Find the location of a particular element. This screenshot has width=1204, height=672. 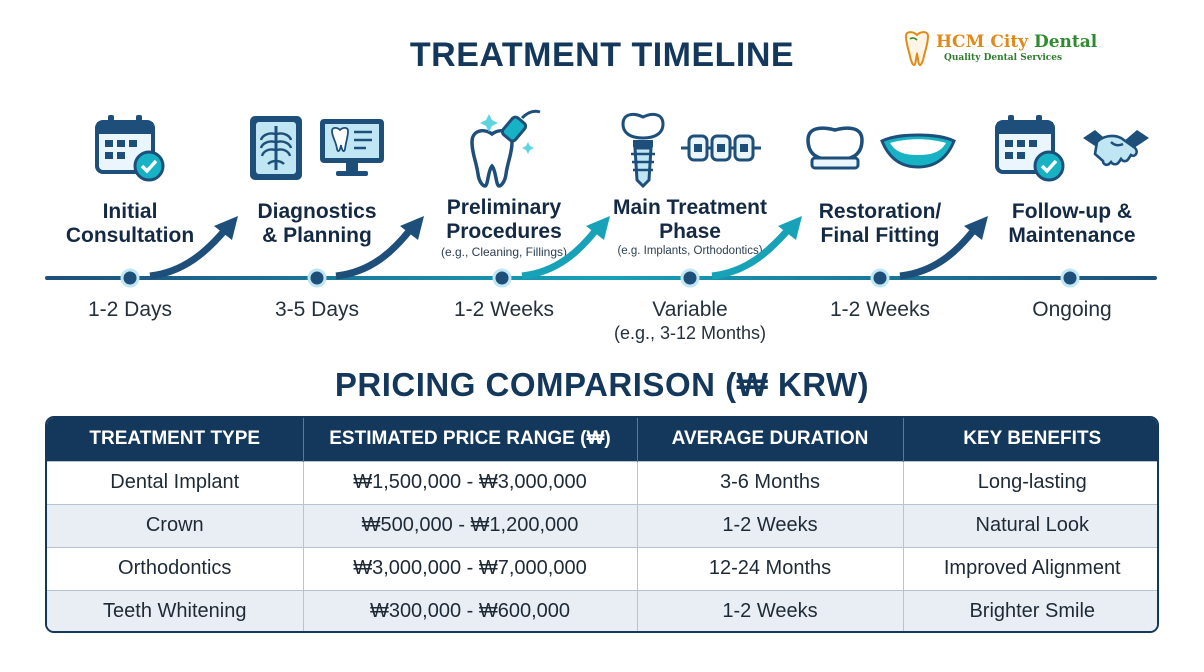

cell-duration: 3-6 Months is located at coordinates (770, 482).